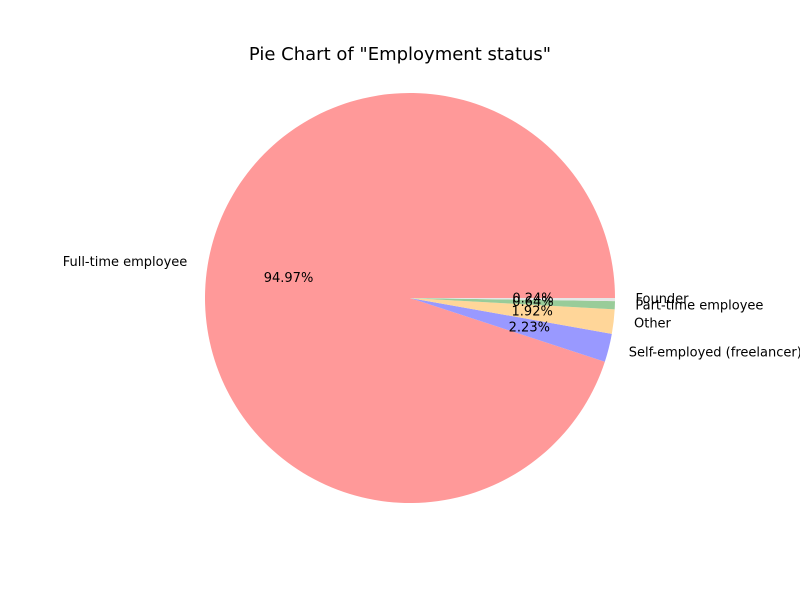  Describe the element at coordinates (699, 305) in the screenshot. I see `slice-label-part-time-employee: Part-time employee` at that location.